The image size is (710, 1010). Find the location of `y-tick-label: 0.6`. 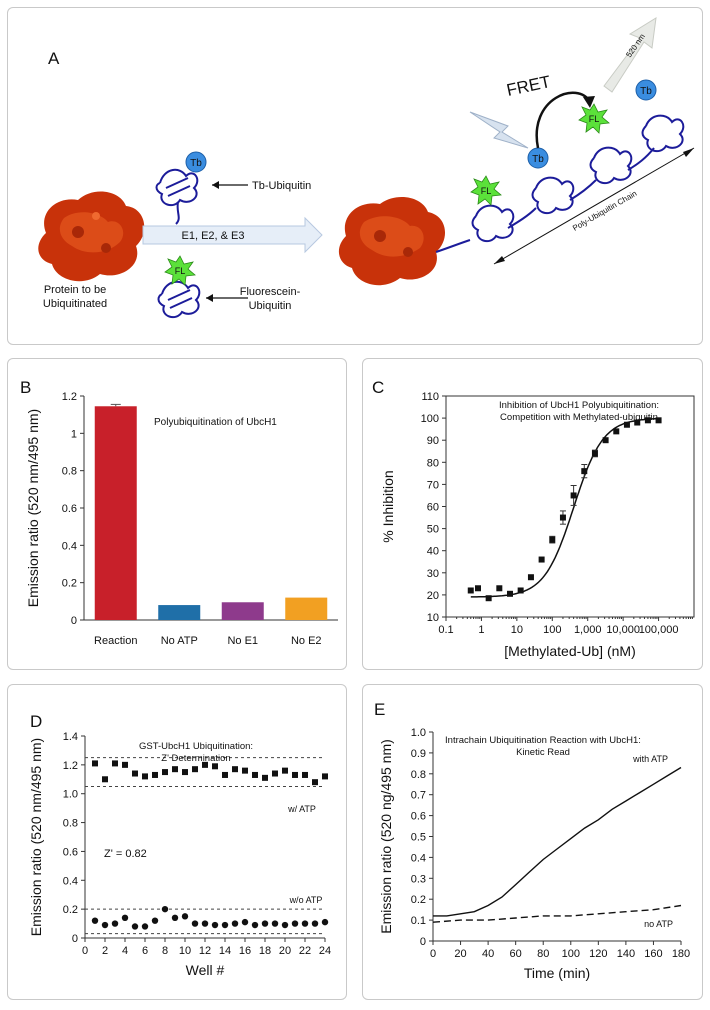

y-tick-label: 0.6 is located at coordinates (418, 817).